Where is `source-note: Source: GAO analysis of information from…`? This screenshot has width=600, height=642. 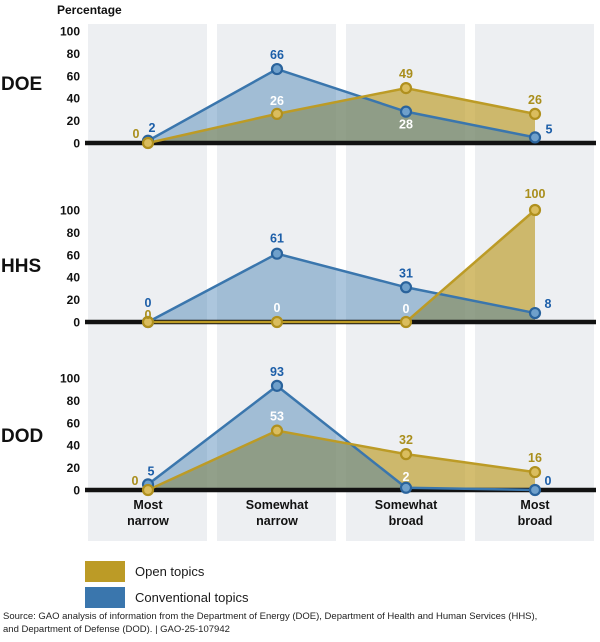 source-note: Source: GAO analysis of information from… is located at coordinates (270, 623).